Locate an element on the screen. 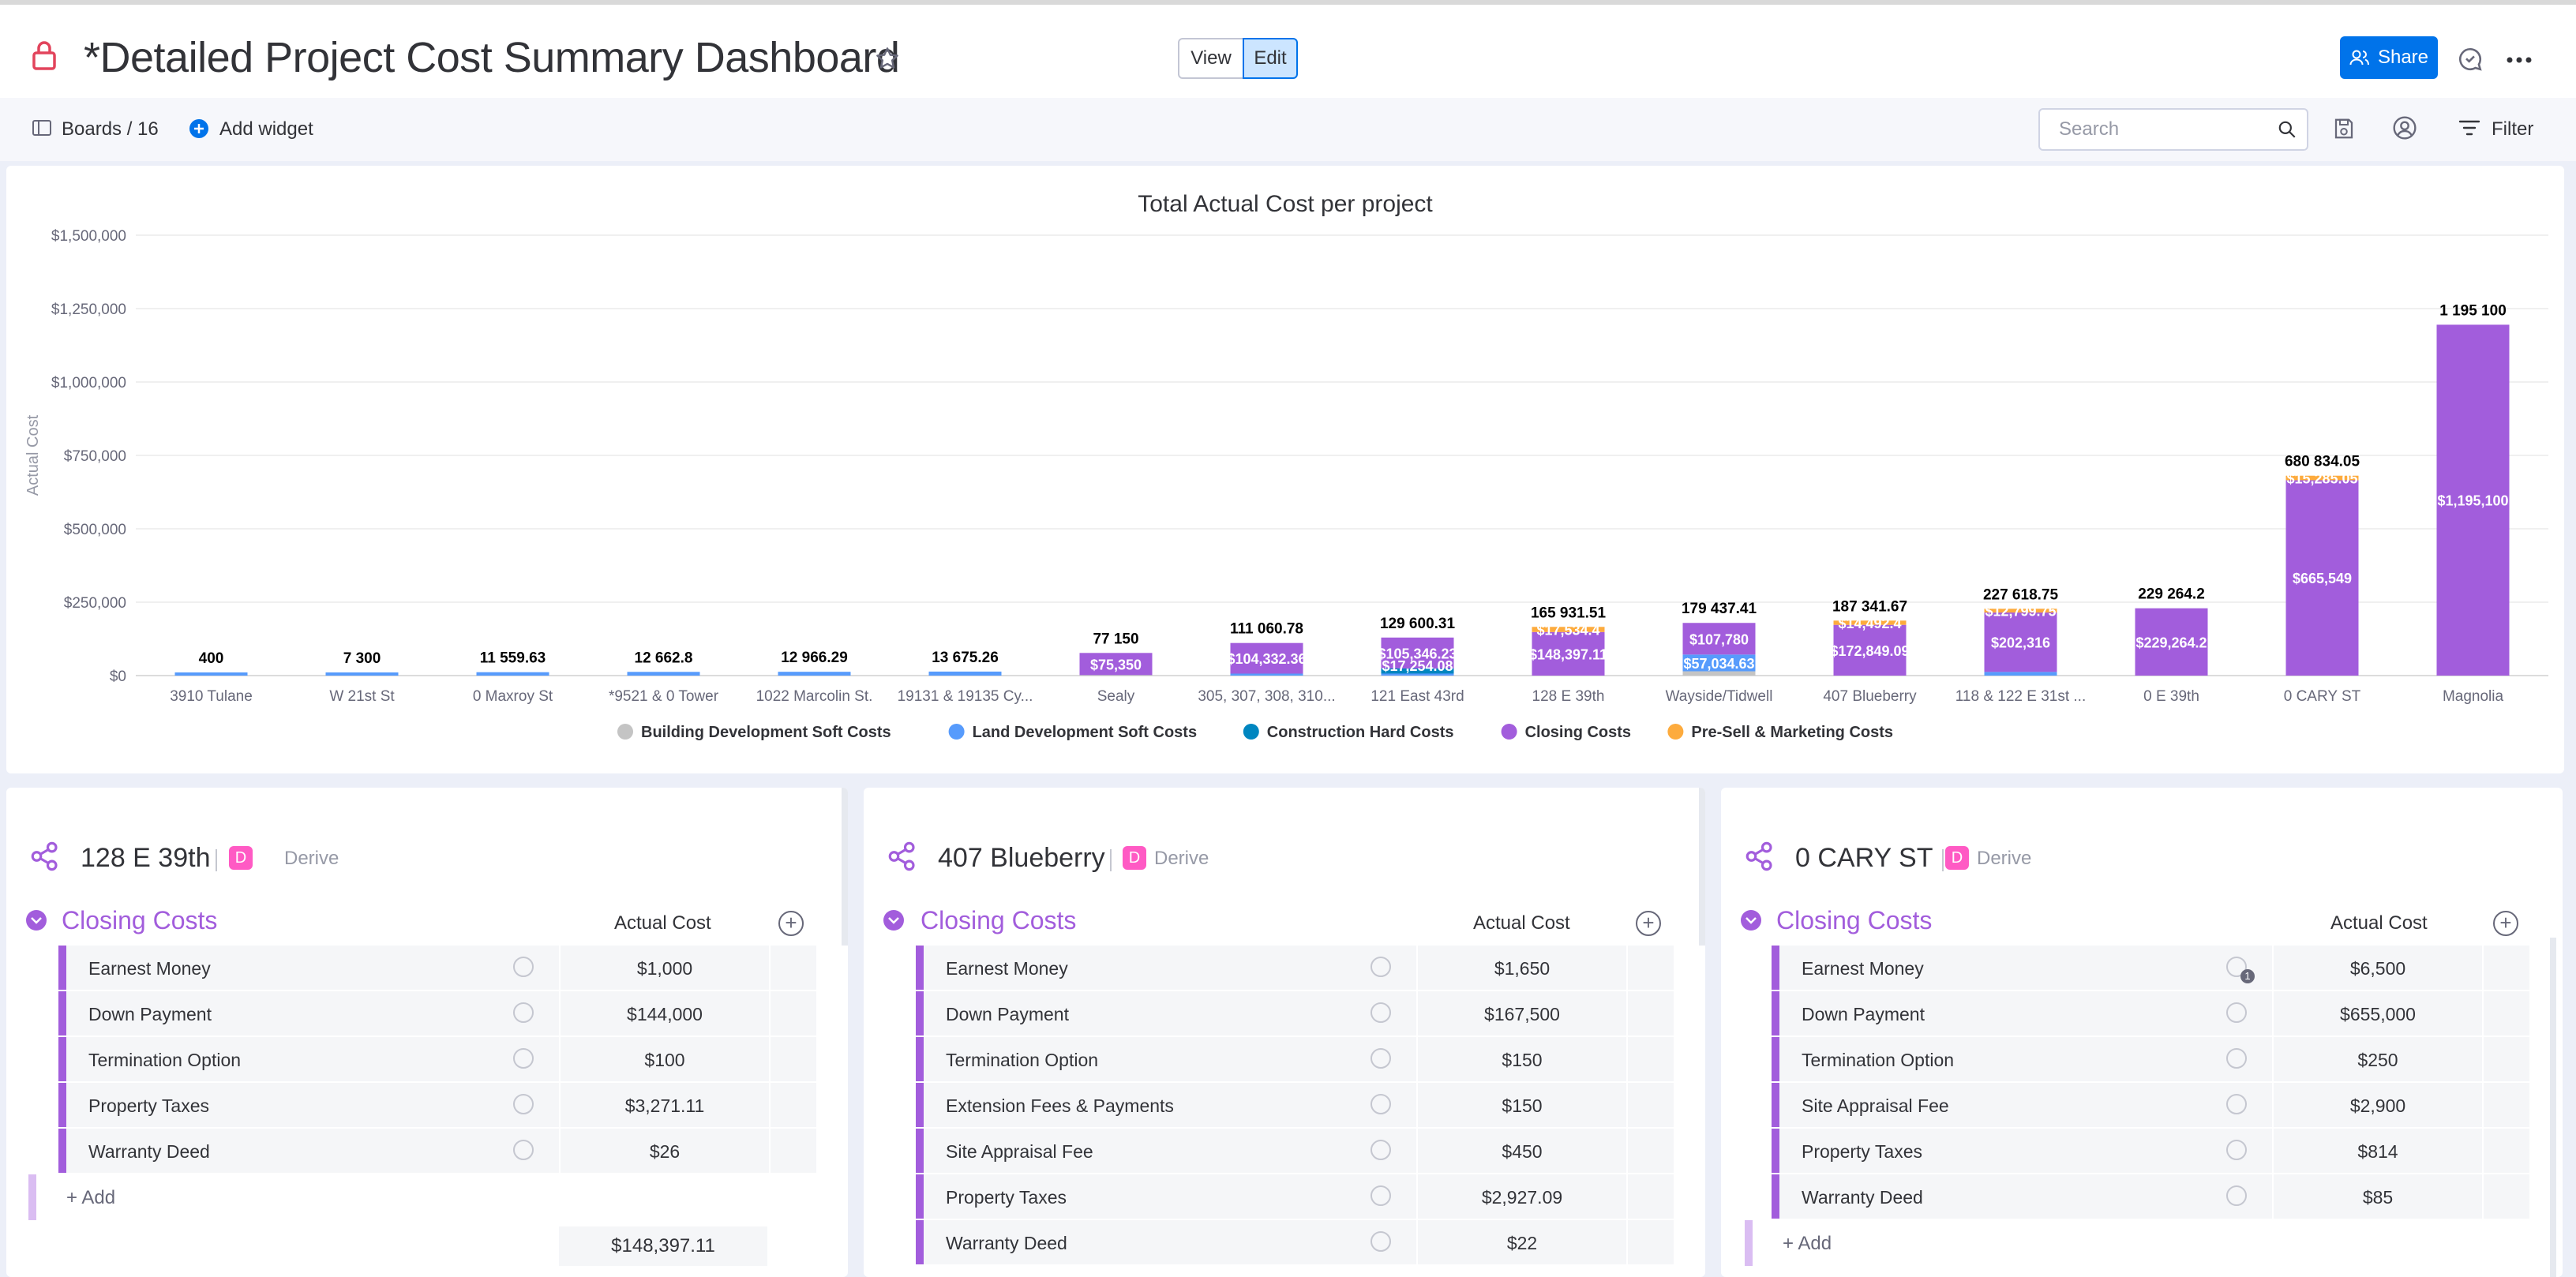 The height and width of the screenshot is (1277, 2576). edit-mode-button: Edit is located at coordinates (1270, 58).